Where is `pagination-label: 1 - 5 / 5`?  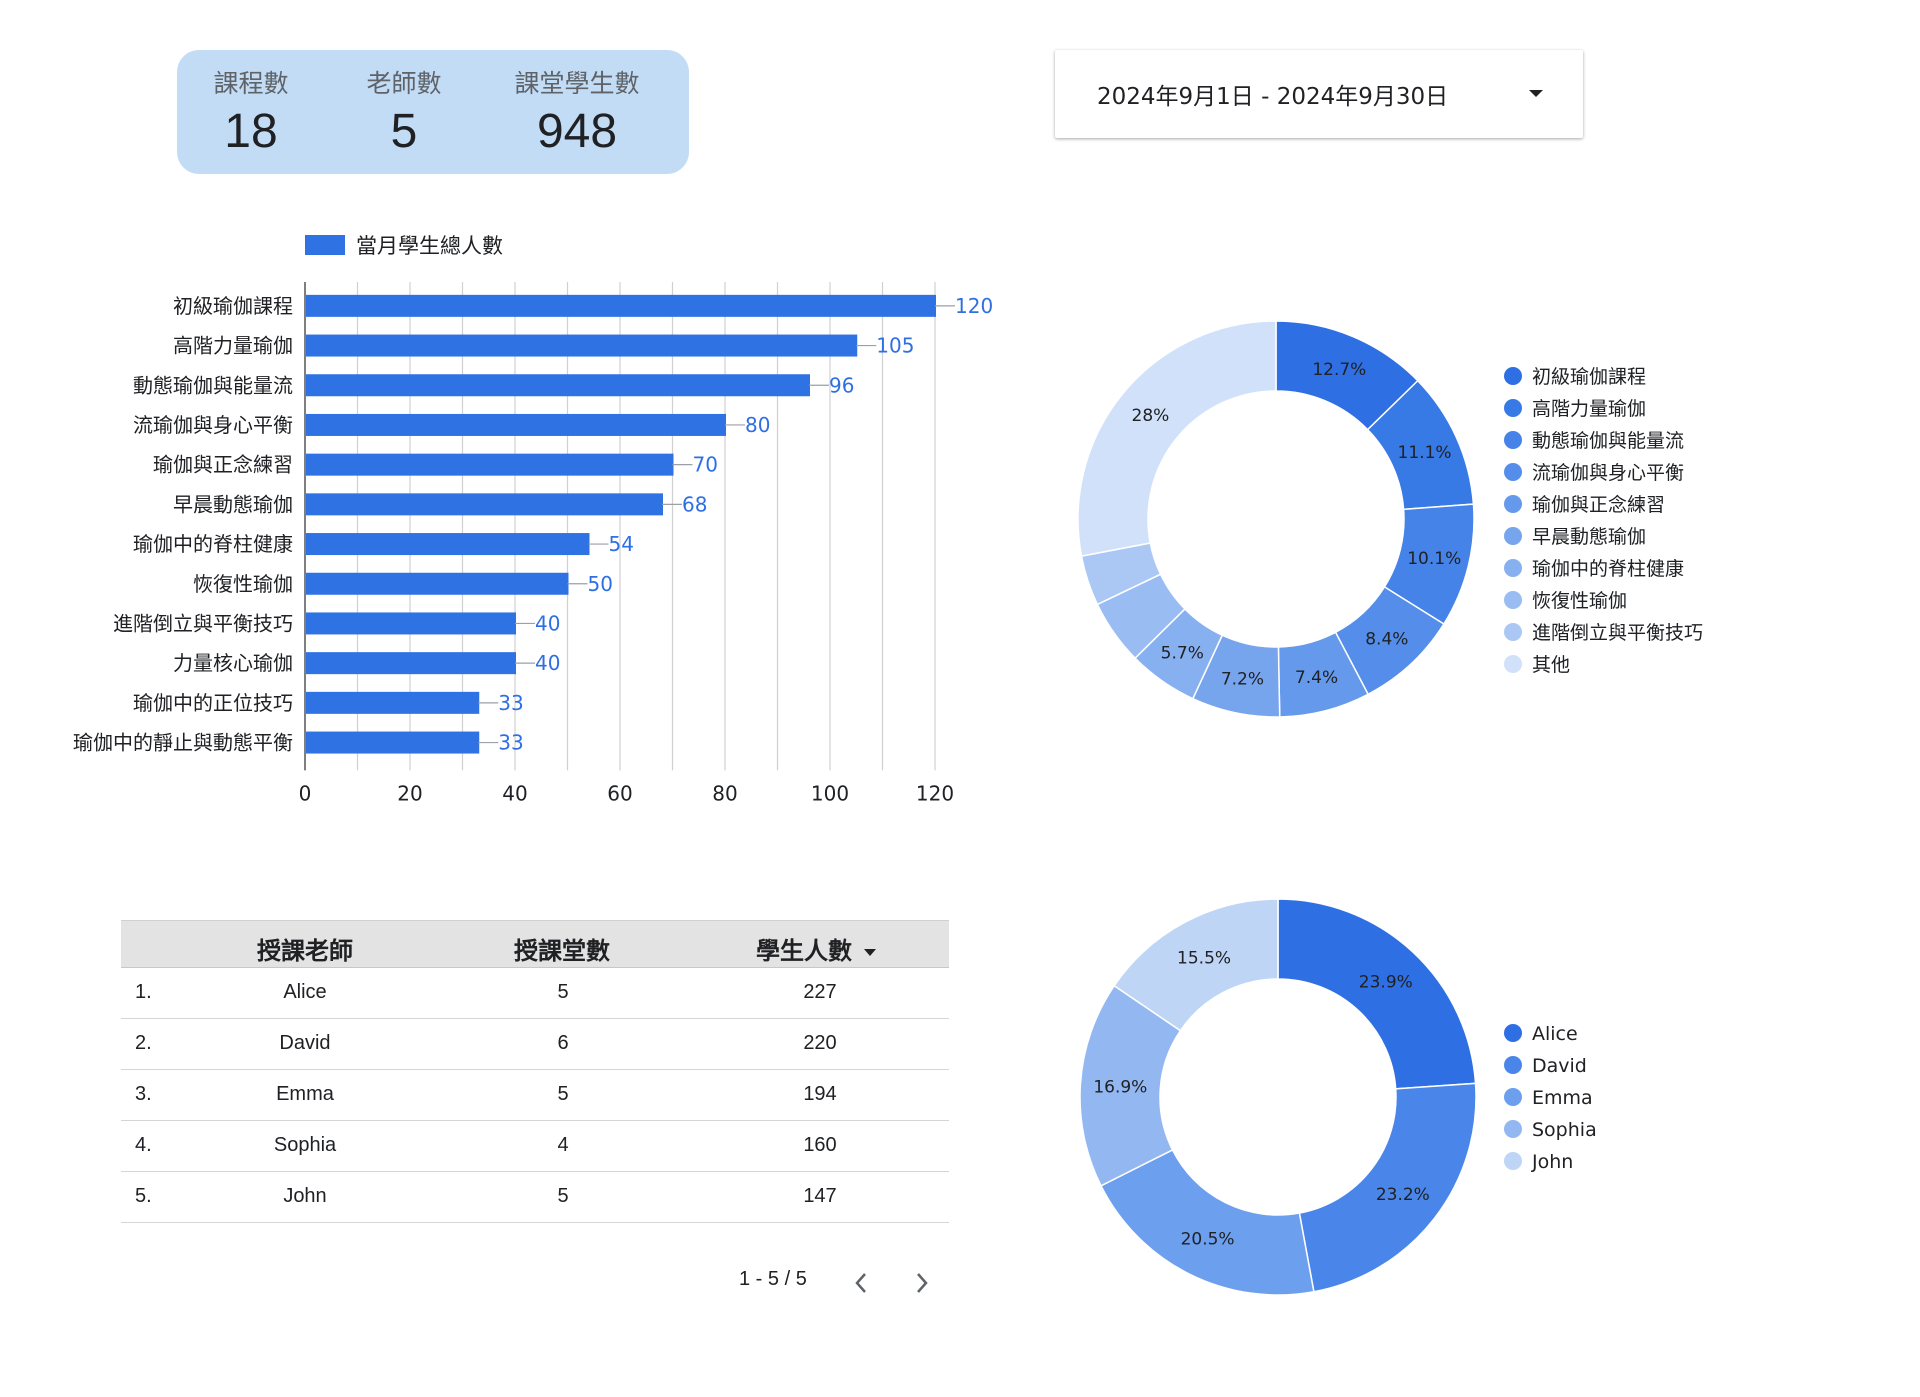
pagination-label: 1 - 5 / 5 is located at coordinates (773, 1279).